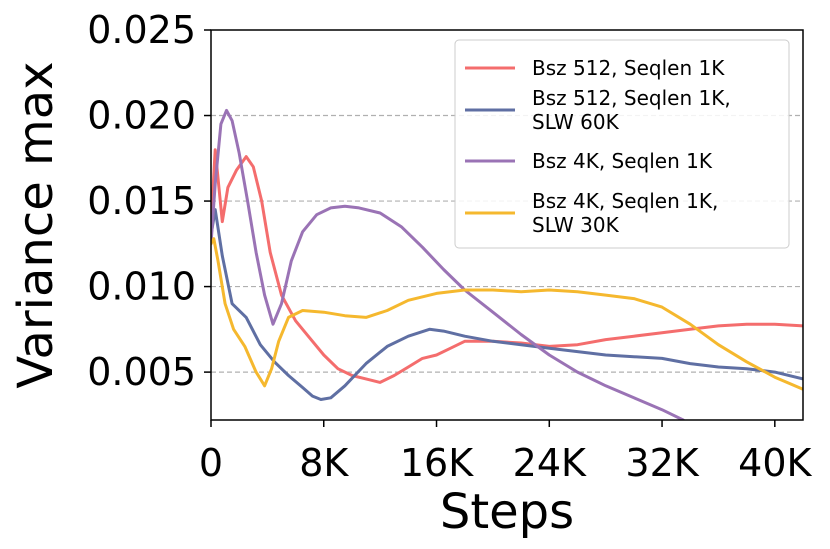 This screenshot has width=830, height=549. What do you see at coordinates (141, 116) in the screenshot?
I see `y-tick-label: 0.020` at bounding box center [141, 116].